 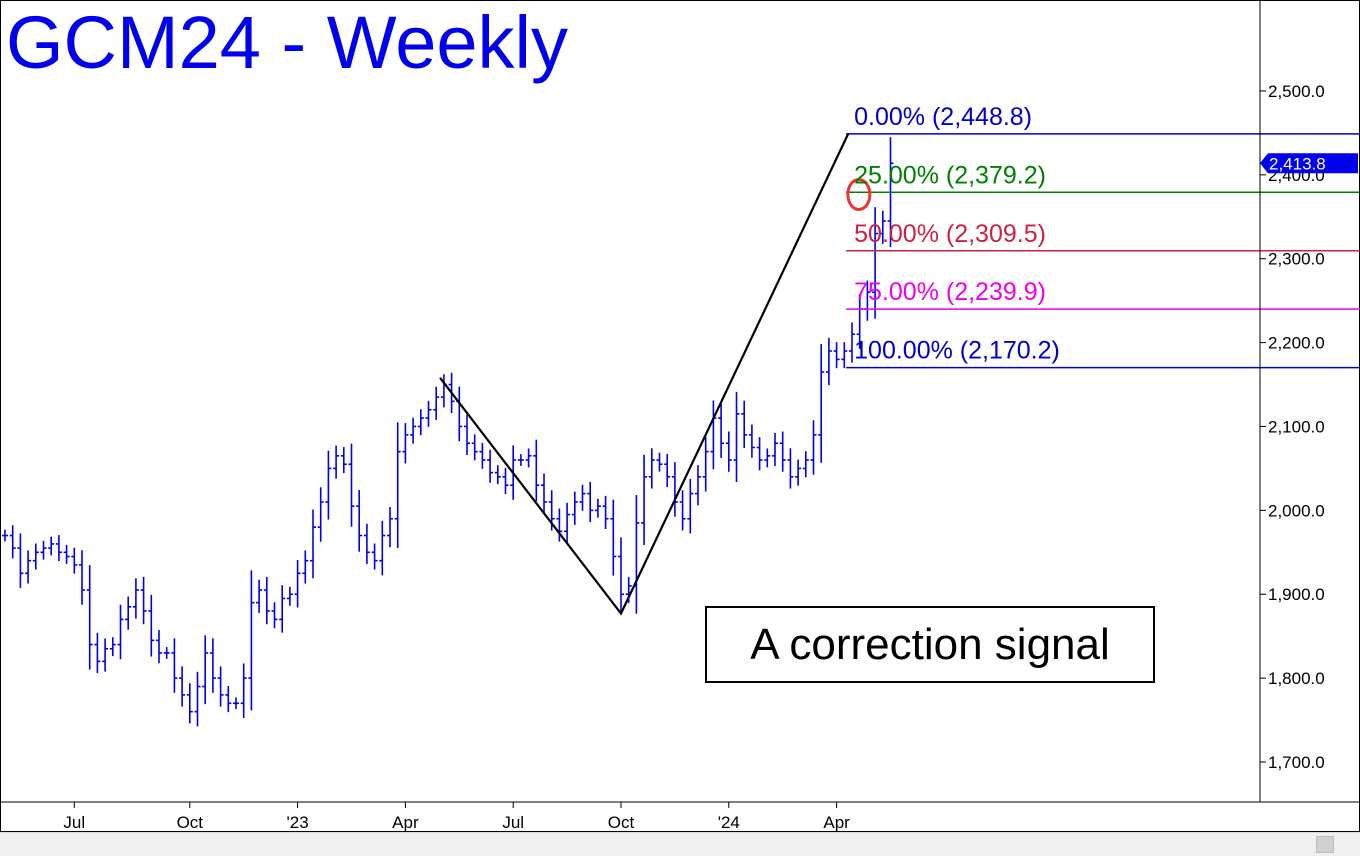 I want to click on y-tick-label: 1,700.0, so click(x=1296, y=762).